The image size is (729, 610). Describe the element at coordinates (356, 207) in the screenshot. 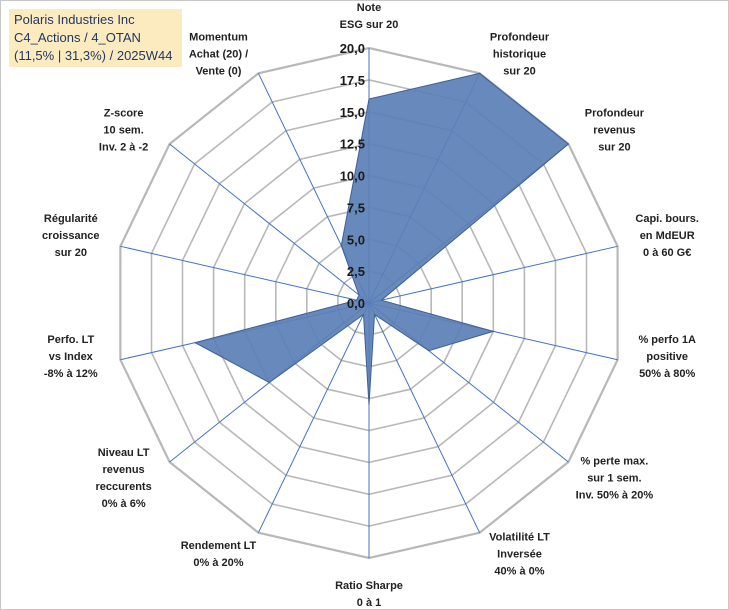

I see `tick-label: 7,5` at that location.